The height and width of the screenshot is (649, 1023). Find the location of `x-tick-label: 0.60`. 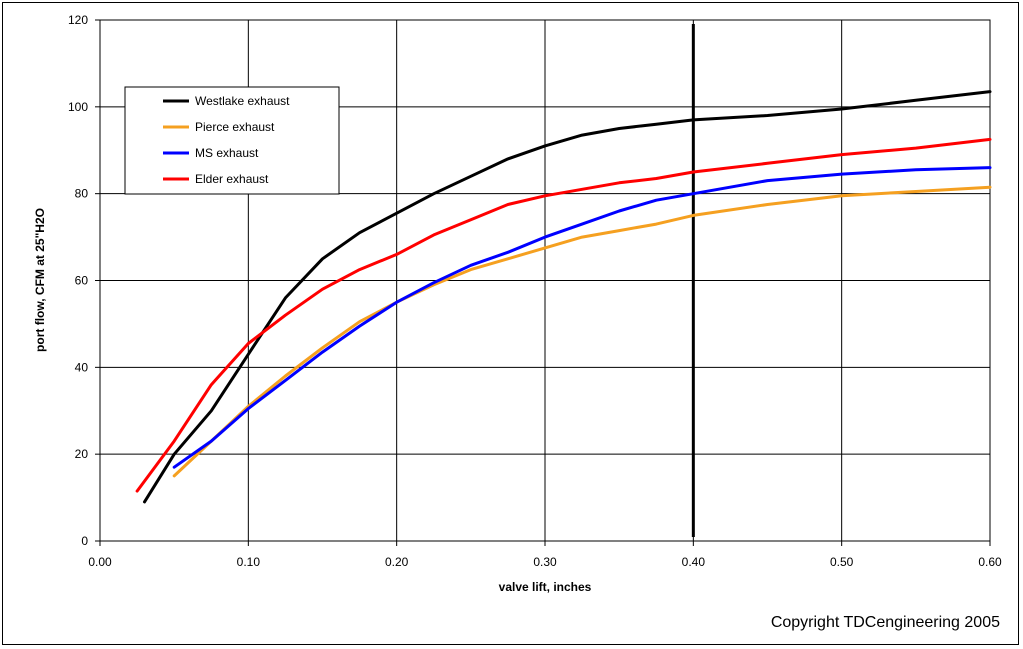

x-tick-label: 0.60 is located at coordinates (990, 562).